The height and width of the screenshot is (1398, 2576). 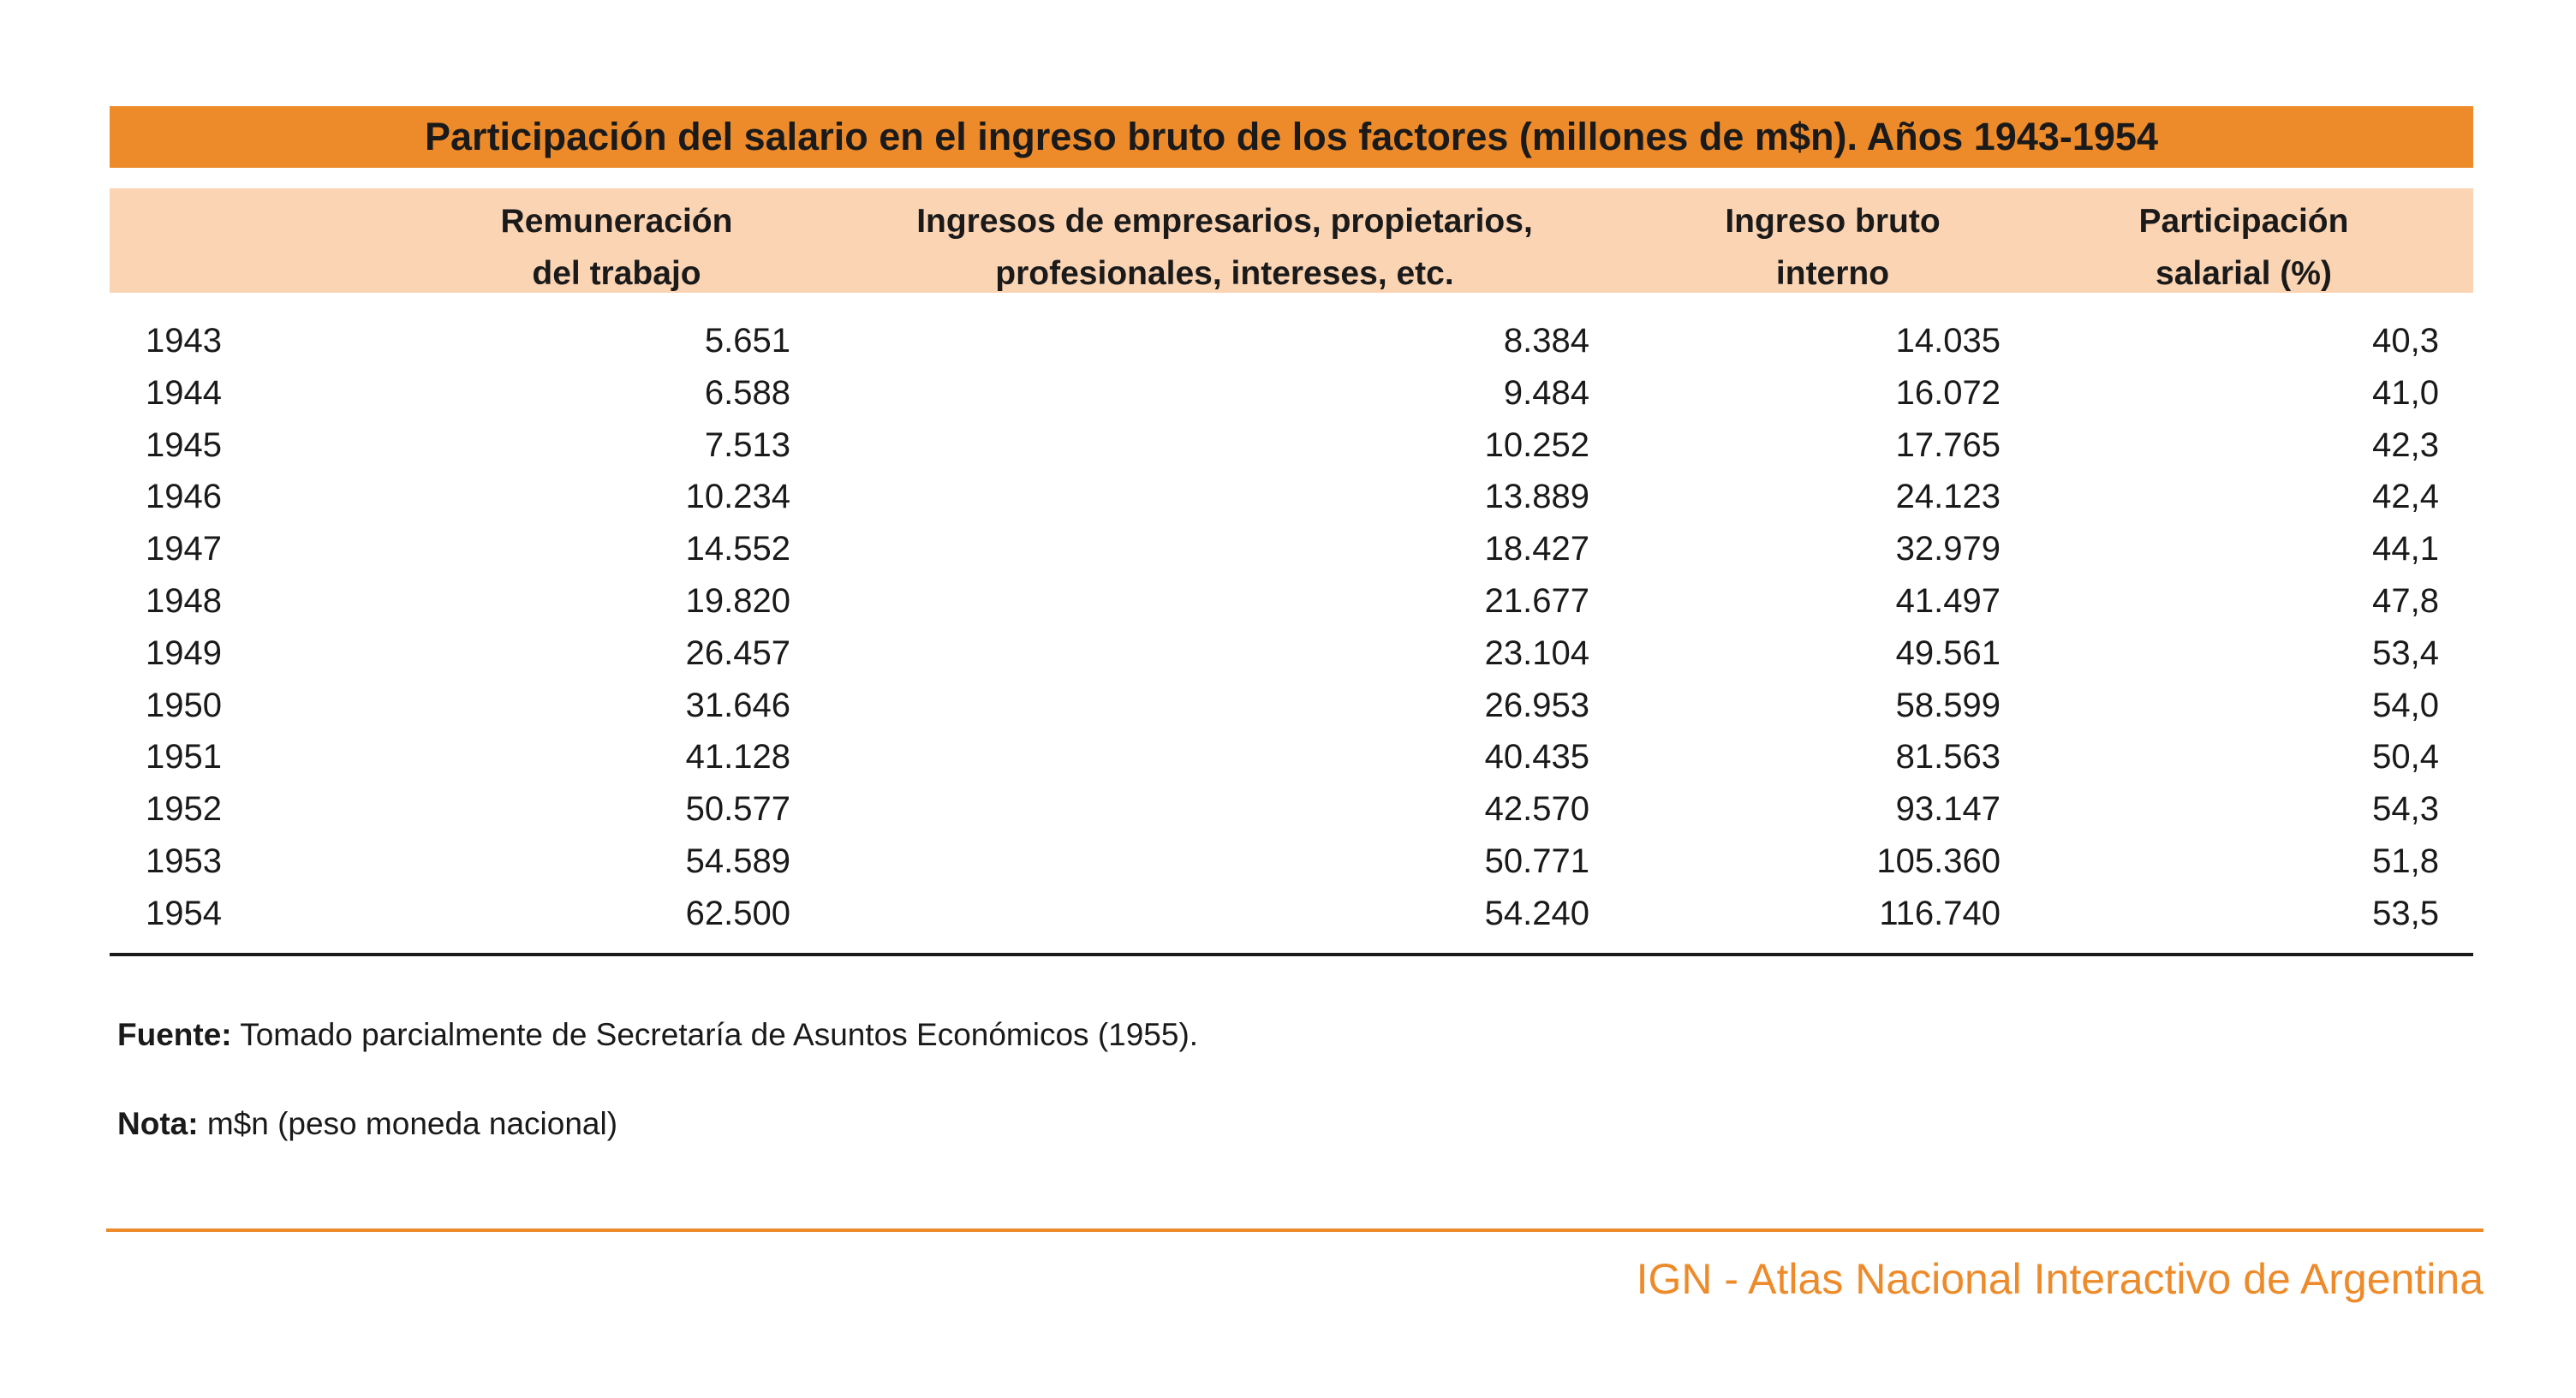 What do you see at coordinates (2405, 341) in the screenshot?
I see `cell-participacion: 40,3` at bounding box center [2405, 341].